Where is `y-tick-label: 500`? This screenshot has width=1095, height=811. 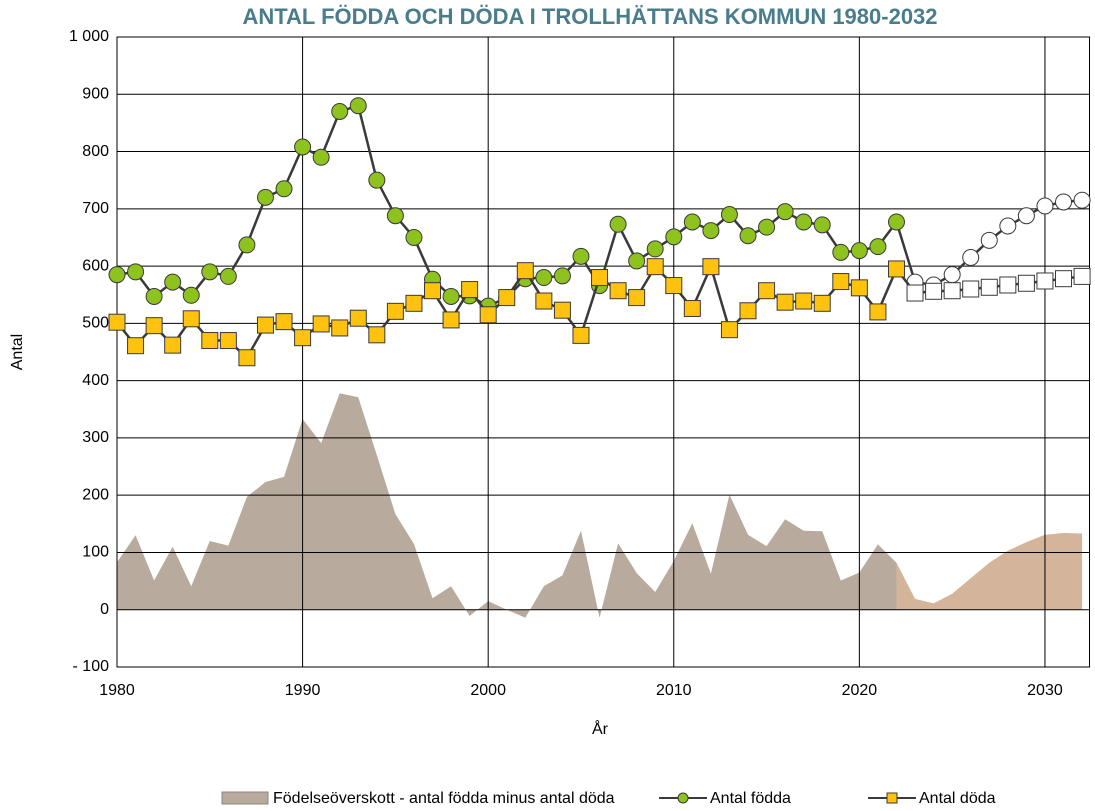
y-tick-label: 500 is located at coordinates (95, 323).